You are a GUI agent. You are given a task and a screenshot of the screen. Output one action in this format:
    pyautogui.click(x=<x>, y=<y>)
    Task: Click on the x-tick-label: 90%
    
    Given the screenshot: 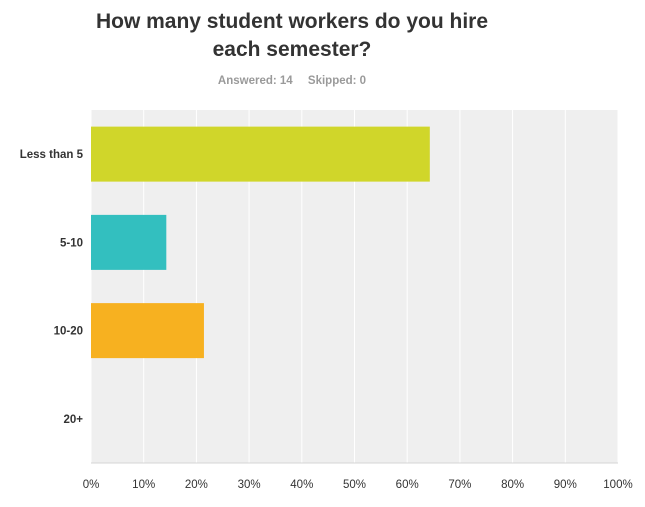 What is the action you would take?
    pyautogui.click(x=565, y=485)
    